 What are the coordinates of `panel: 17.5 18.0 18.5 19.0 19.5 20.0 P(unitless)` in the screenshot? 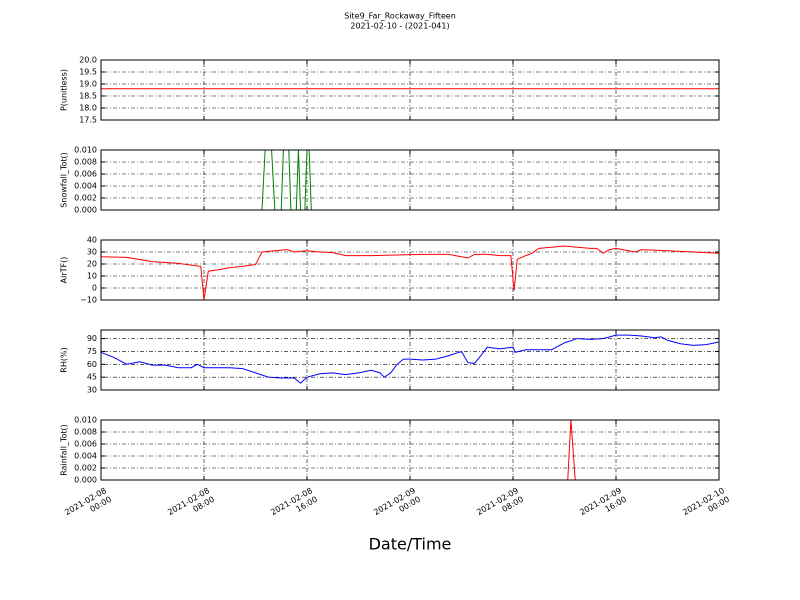 It's located at (390, 90).